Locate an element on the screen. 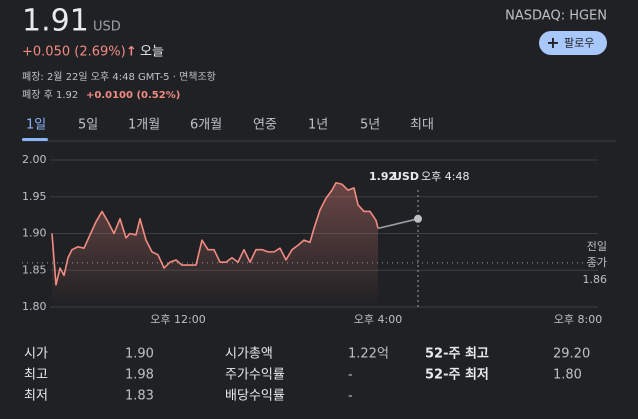 The width and height of the screenshot is (638, 419). stat-label: 52-주 최저 is located at coordinates (457, 375).